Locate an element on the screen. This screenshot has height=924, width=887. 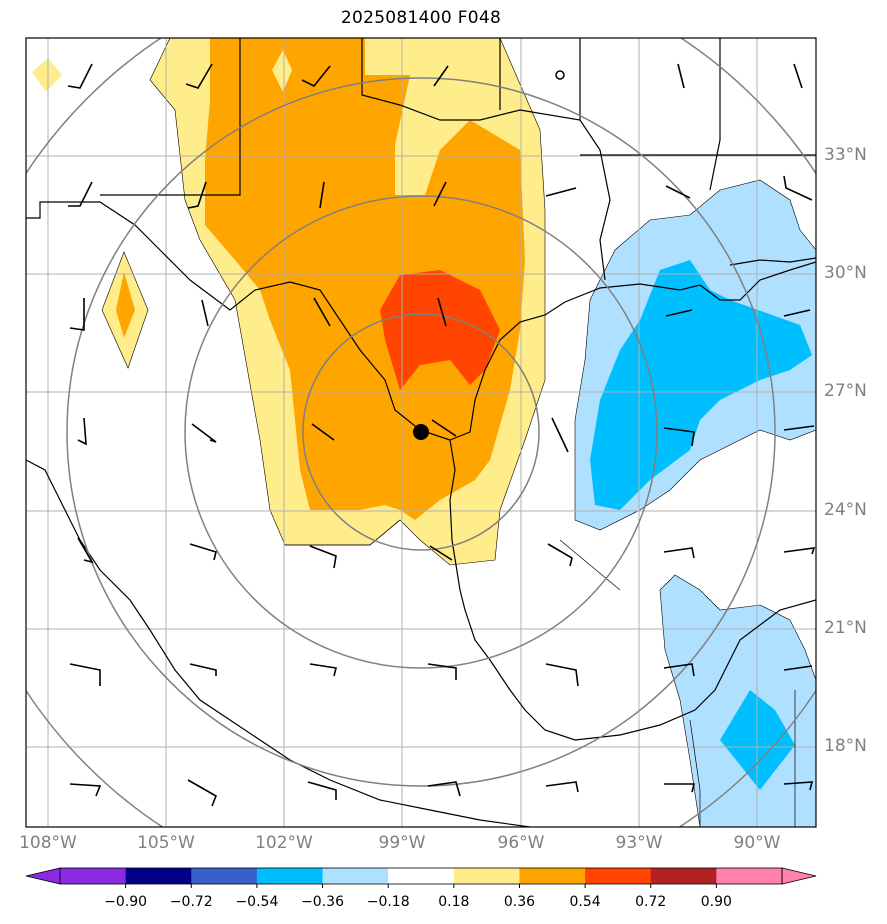
lon-label-99: 99°W is located at coordinates (402, 843).